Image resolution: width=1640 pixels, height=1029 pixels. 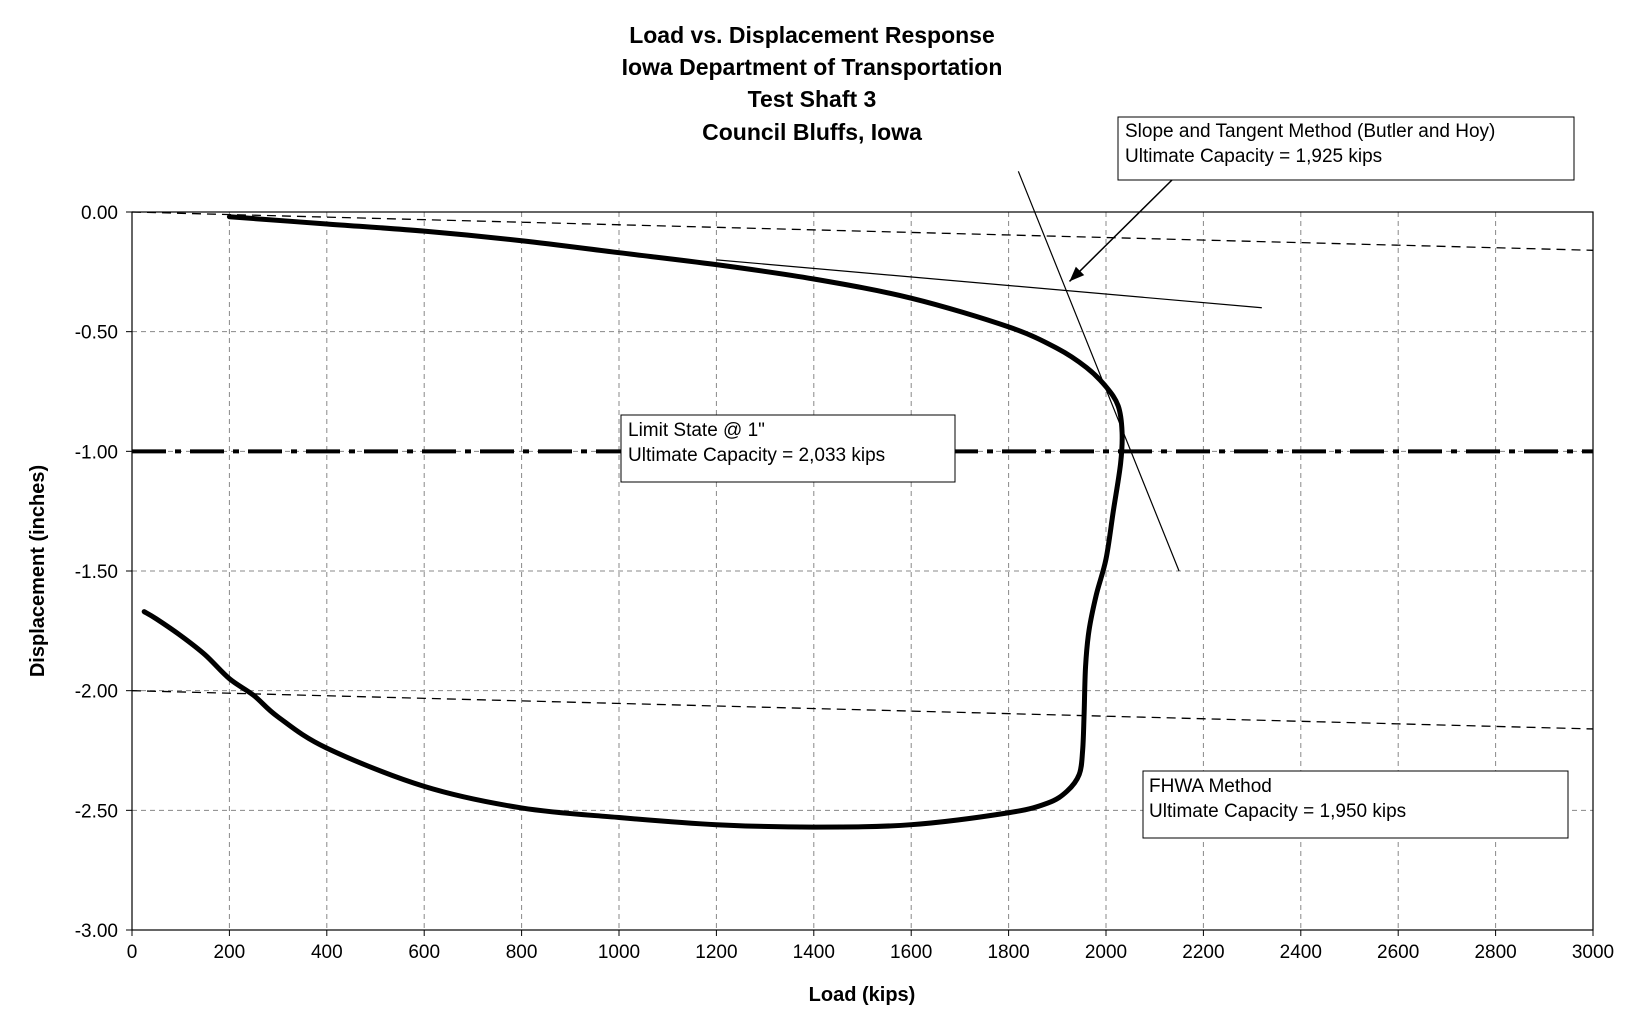 I want to click on y-tick-label: -2.50, so click(x=96, y=811).